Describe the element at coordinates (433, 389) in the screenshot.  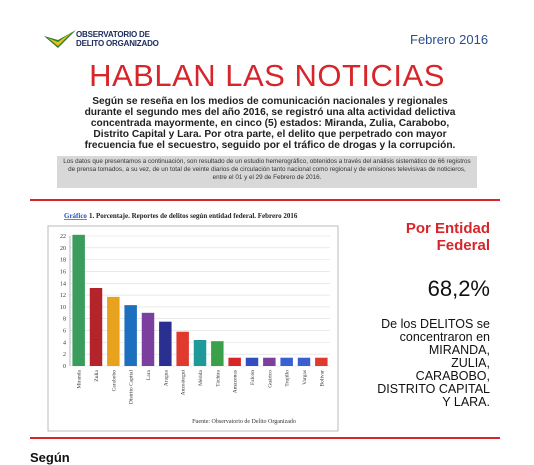
I see `side-text-line: DISTRITO CAPITAL` at that location.